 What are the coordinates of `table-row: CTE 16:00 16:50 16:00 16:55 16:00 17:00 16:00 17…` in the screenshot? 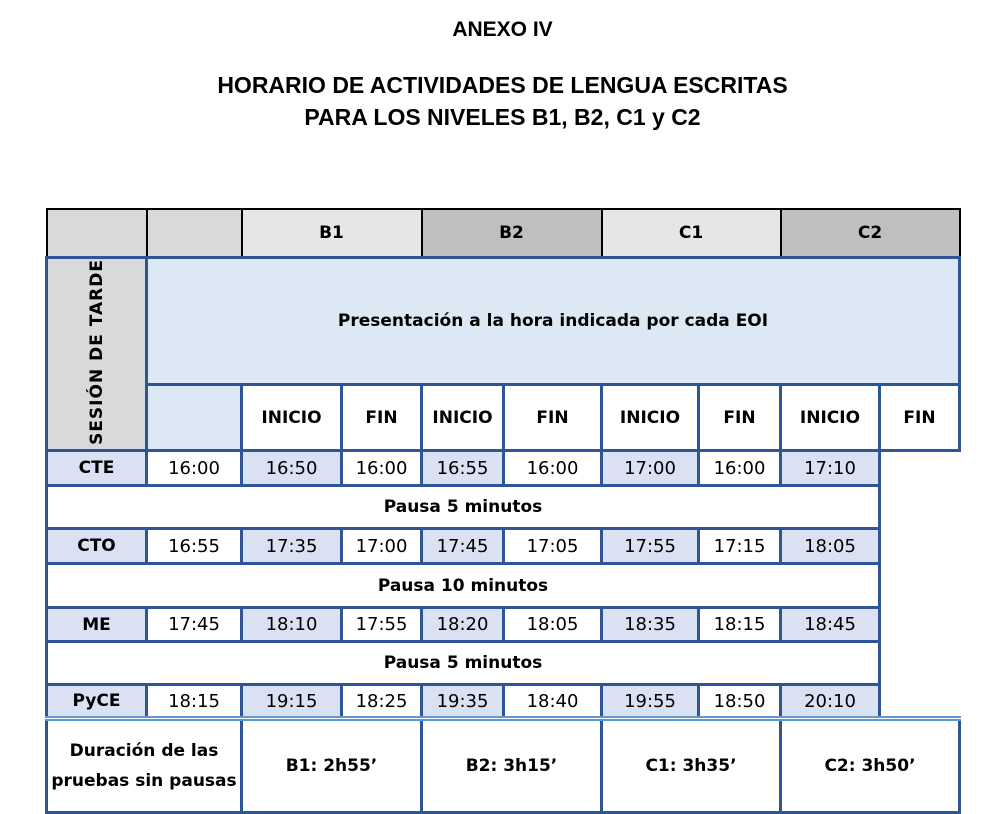 It's located at (502, 468).